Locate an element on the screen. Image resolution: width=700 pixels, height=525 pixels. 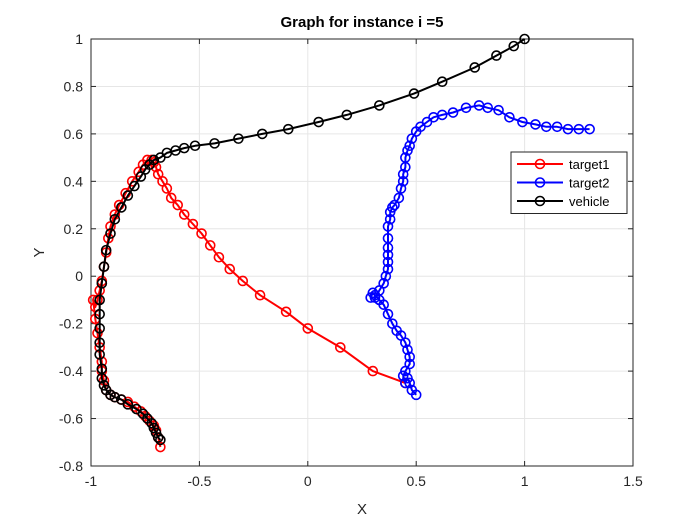
legend-item-target2: target2 is located at coordinates (563, 183).